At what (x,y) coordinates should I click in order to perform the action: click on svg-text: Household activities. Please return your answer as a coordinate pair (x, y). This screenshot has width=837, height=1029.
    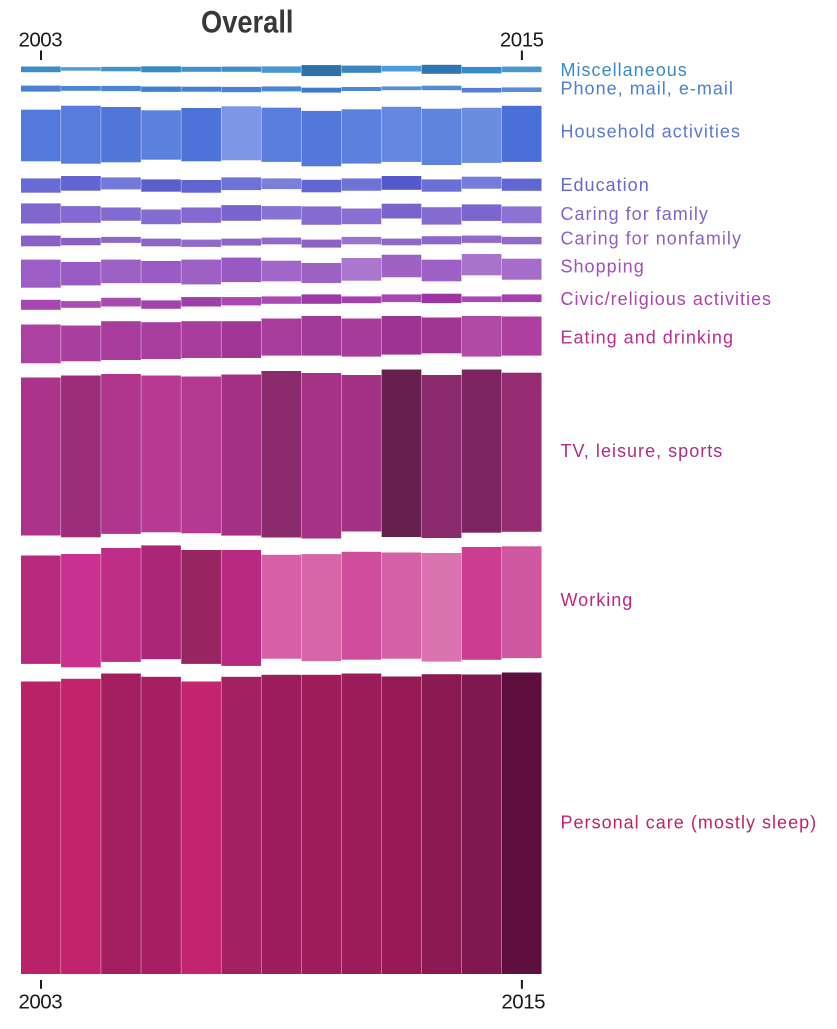
    Looking at the image, I should click on (651, 131).